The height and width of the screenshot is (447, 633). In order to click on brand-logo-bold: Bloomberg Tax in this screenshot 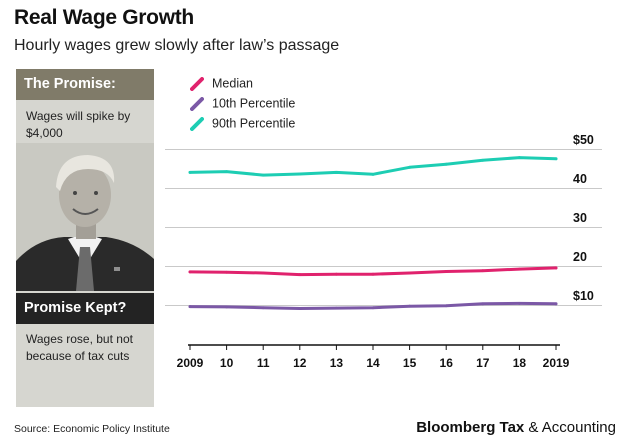, I will do `click(470, 427)`.